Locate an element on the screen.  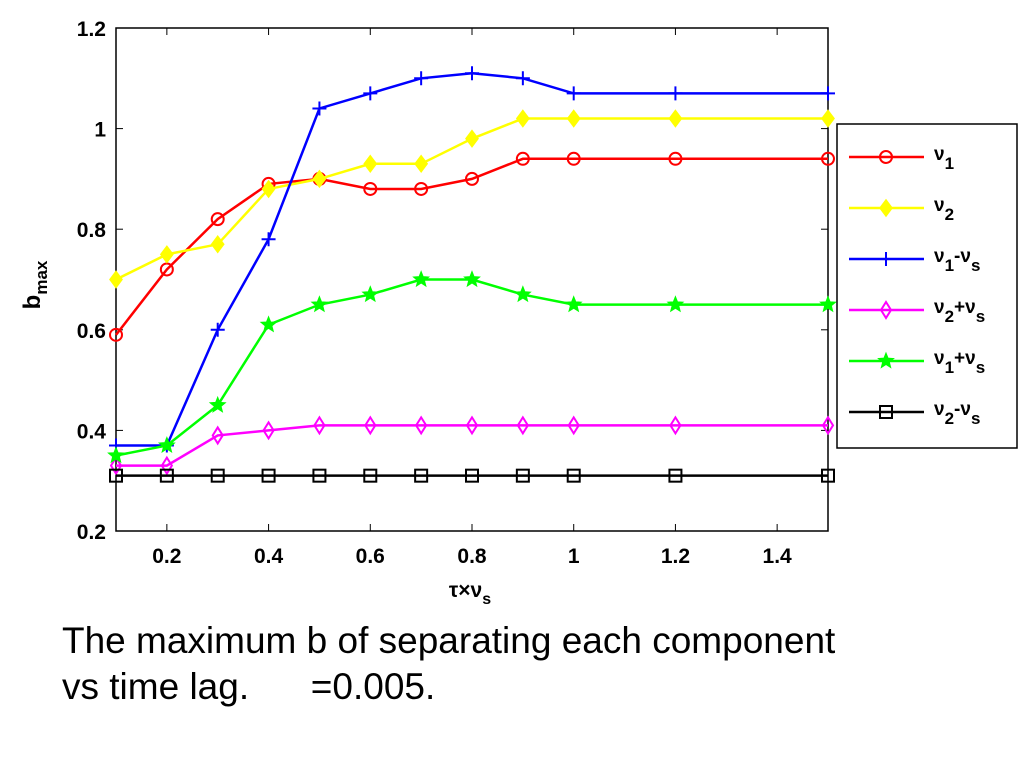
legend-item: ν2+νs is located at coordinates (917, 311).